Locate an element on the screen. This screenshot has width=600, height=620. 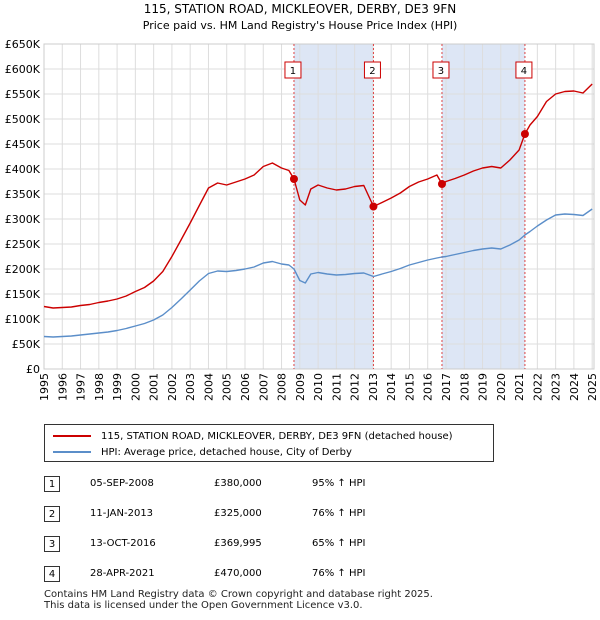
x-tick-label: 2018 is located at coordinates (464, 387).